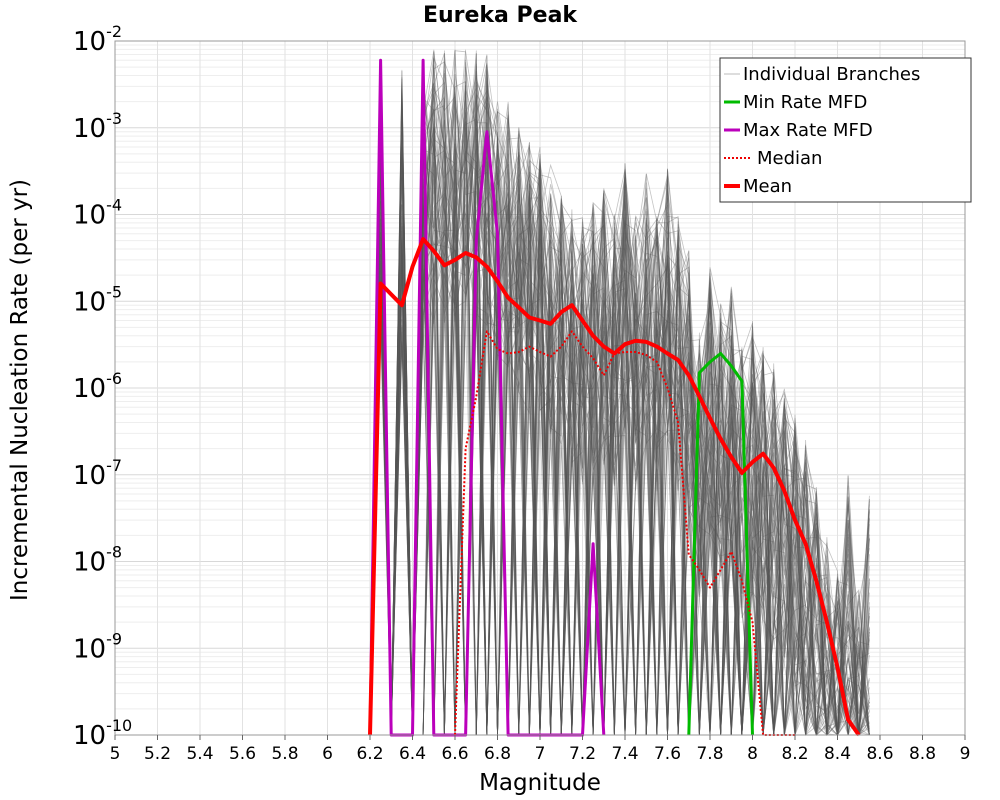  Describe the element at coordinates (879, 754) in the screenshot. I see `x-tick-label: 8.6` at that location.